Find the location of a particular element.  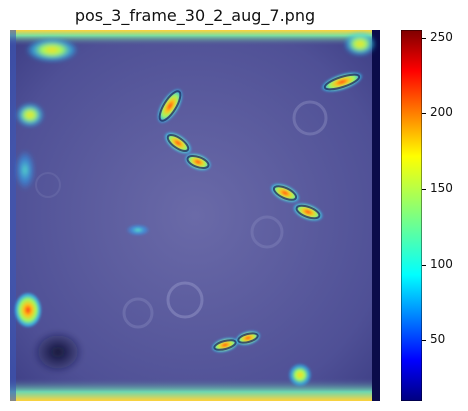

figure-title: pos_3_frame_30_2_aug_7.png is located at coordinates (195, 15).